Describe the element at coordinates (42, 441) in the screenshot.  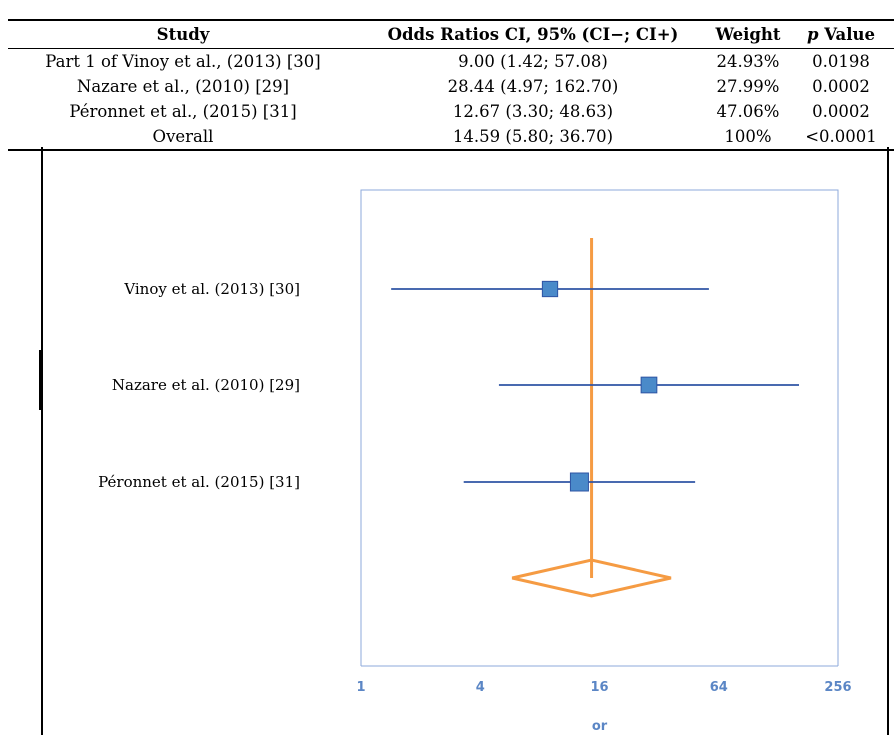
I see `figure-left-border` at that location.